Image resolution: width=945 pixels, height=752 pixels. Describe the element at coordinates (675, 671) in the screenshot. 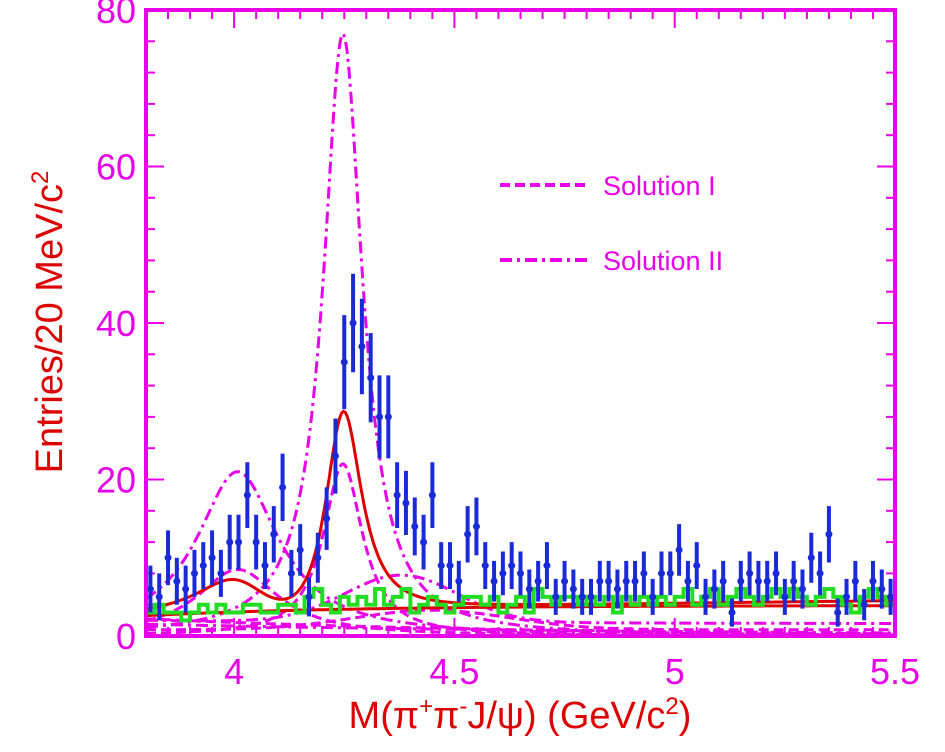

I see `x-tick-label: 5` at that location.